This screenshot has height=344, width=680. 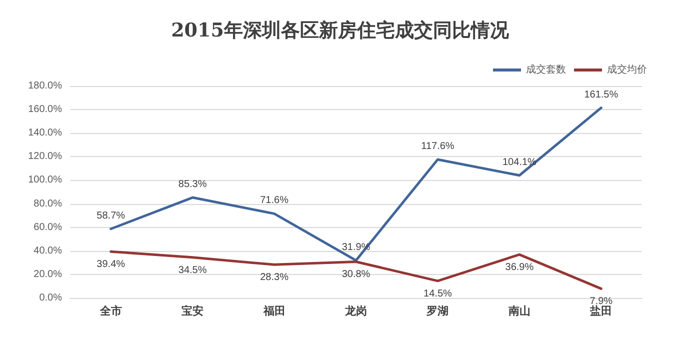 What do you see at coordinates (627, 70) in the screenshot?
I see `legend-label: 成交均价` at bounding box center [627, 70].